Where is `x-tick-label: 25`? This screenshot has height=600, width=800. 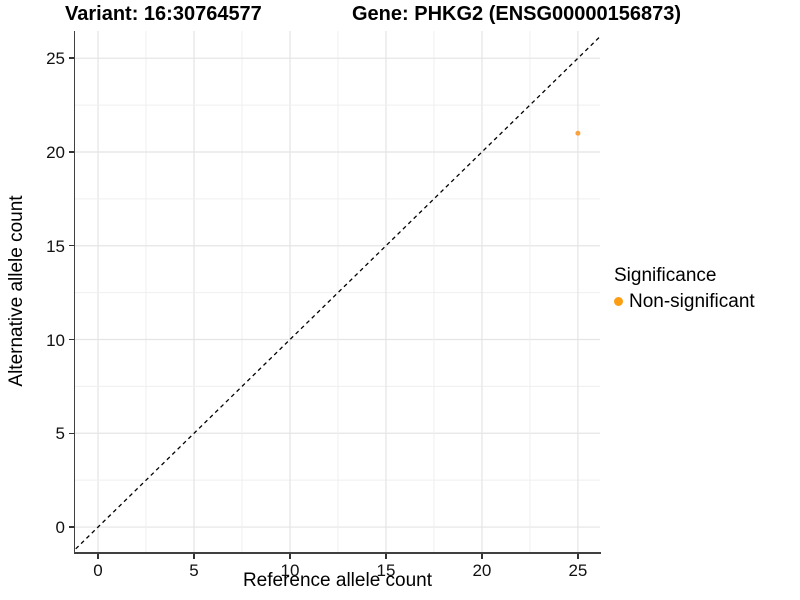
x-tick-label: 25 is located at coordinates (578, 570).